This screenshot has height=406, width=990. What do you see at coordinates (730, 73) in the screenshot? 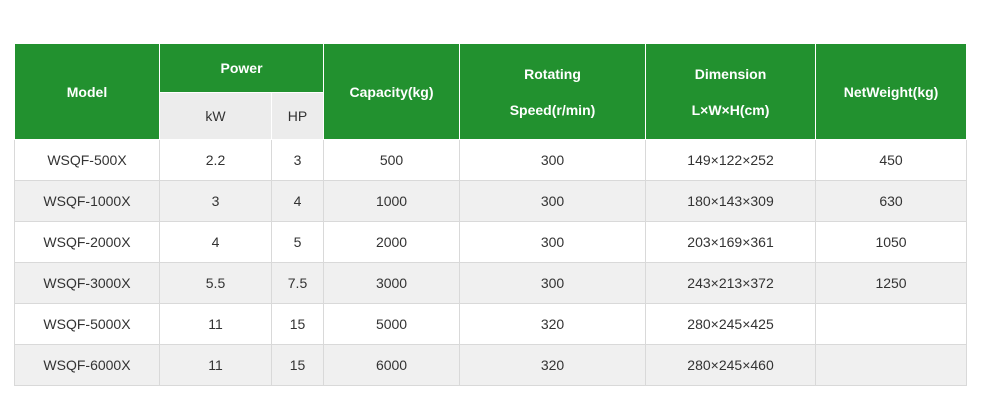
I see `header-dimension-line1: Dimension` at bounding box center [730, 73].